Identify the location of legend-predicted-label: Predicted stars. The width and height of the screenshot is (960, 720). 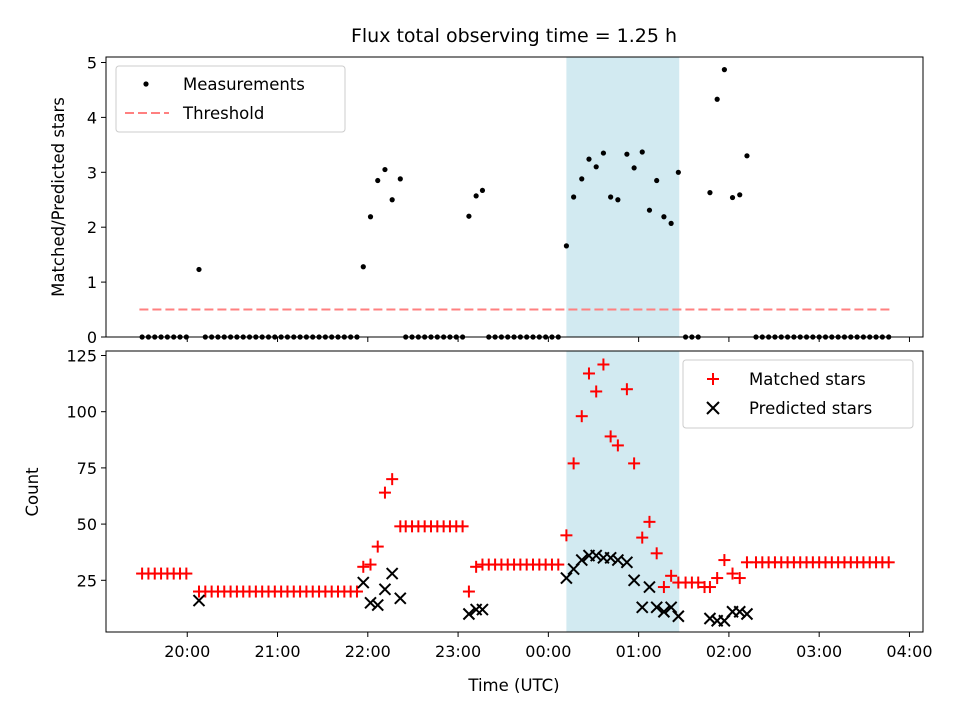
(810, 408).